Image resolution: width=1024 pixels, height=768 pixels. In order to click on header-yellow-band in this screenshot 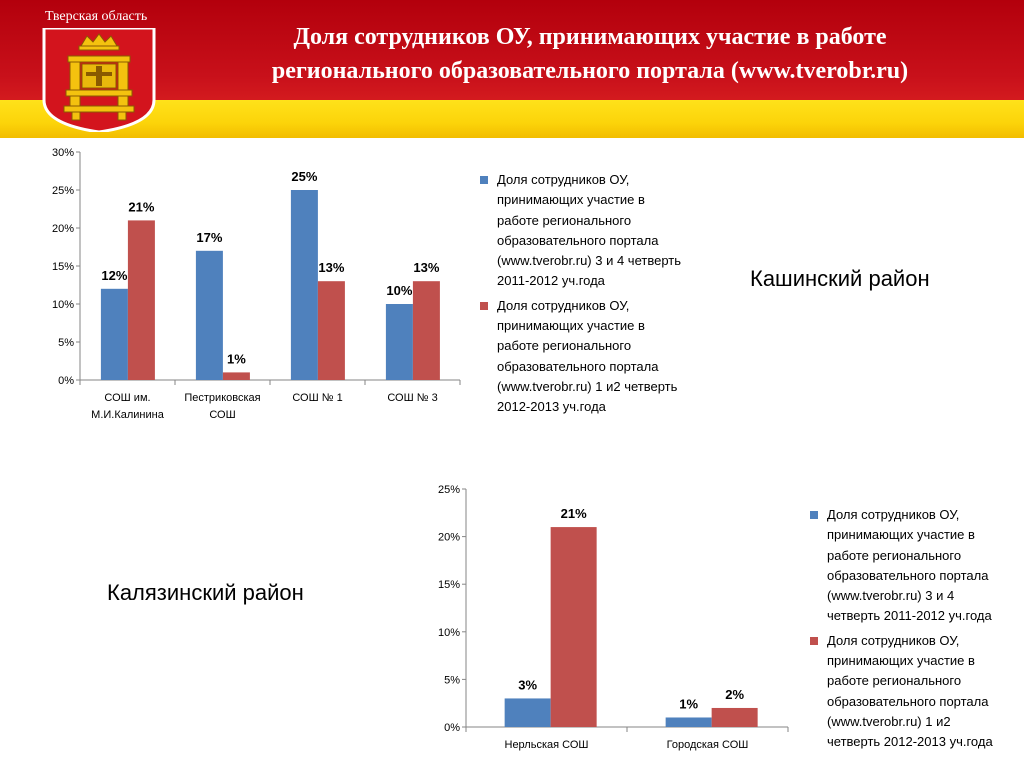, I will do `click(512, 119)`.